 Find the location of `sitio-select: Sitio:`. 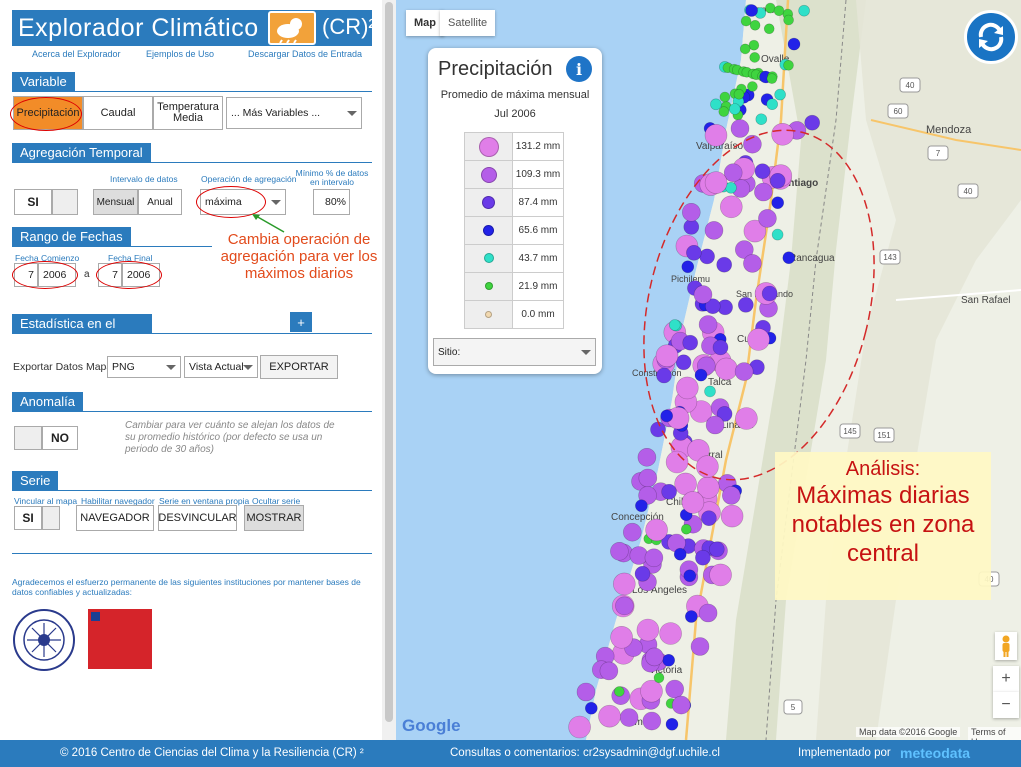

sitio-select: Sitio: is located at coordinates (514, 352).